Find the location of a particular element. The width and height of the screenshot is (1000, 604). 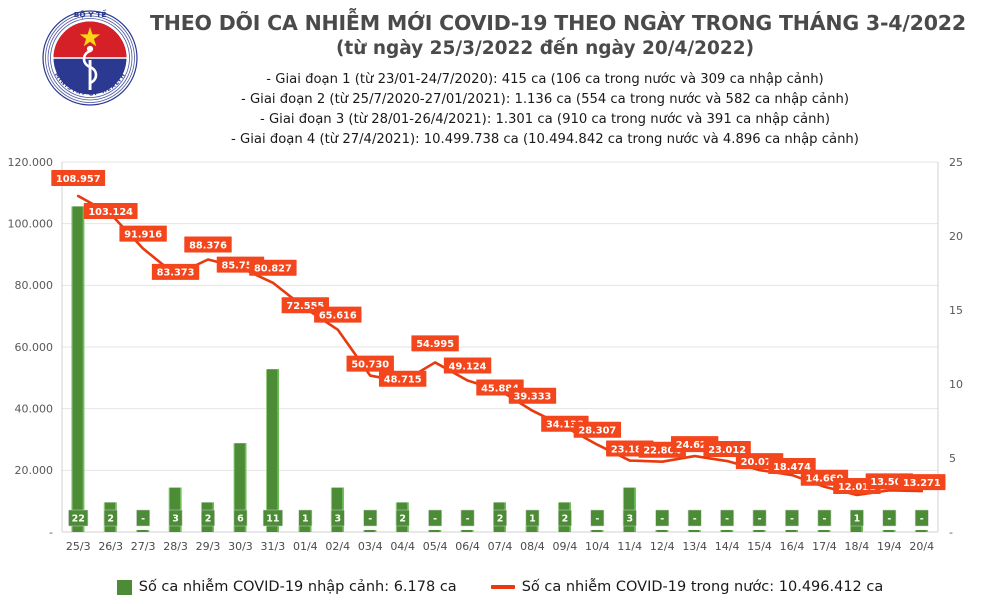

line-value-label: 91.916 is located at coordinates (143, 234).